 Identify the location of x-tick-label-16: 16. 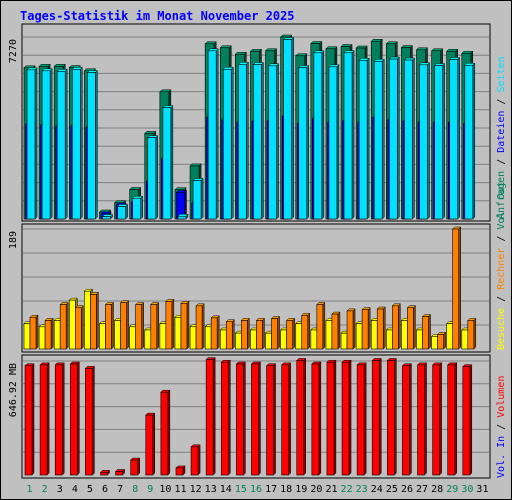
(256, 489).